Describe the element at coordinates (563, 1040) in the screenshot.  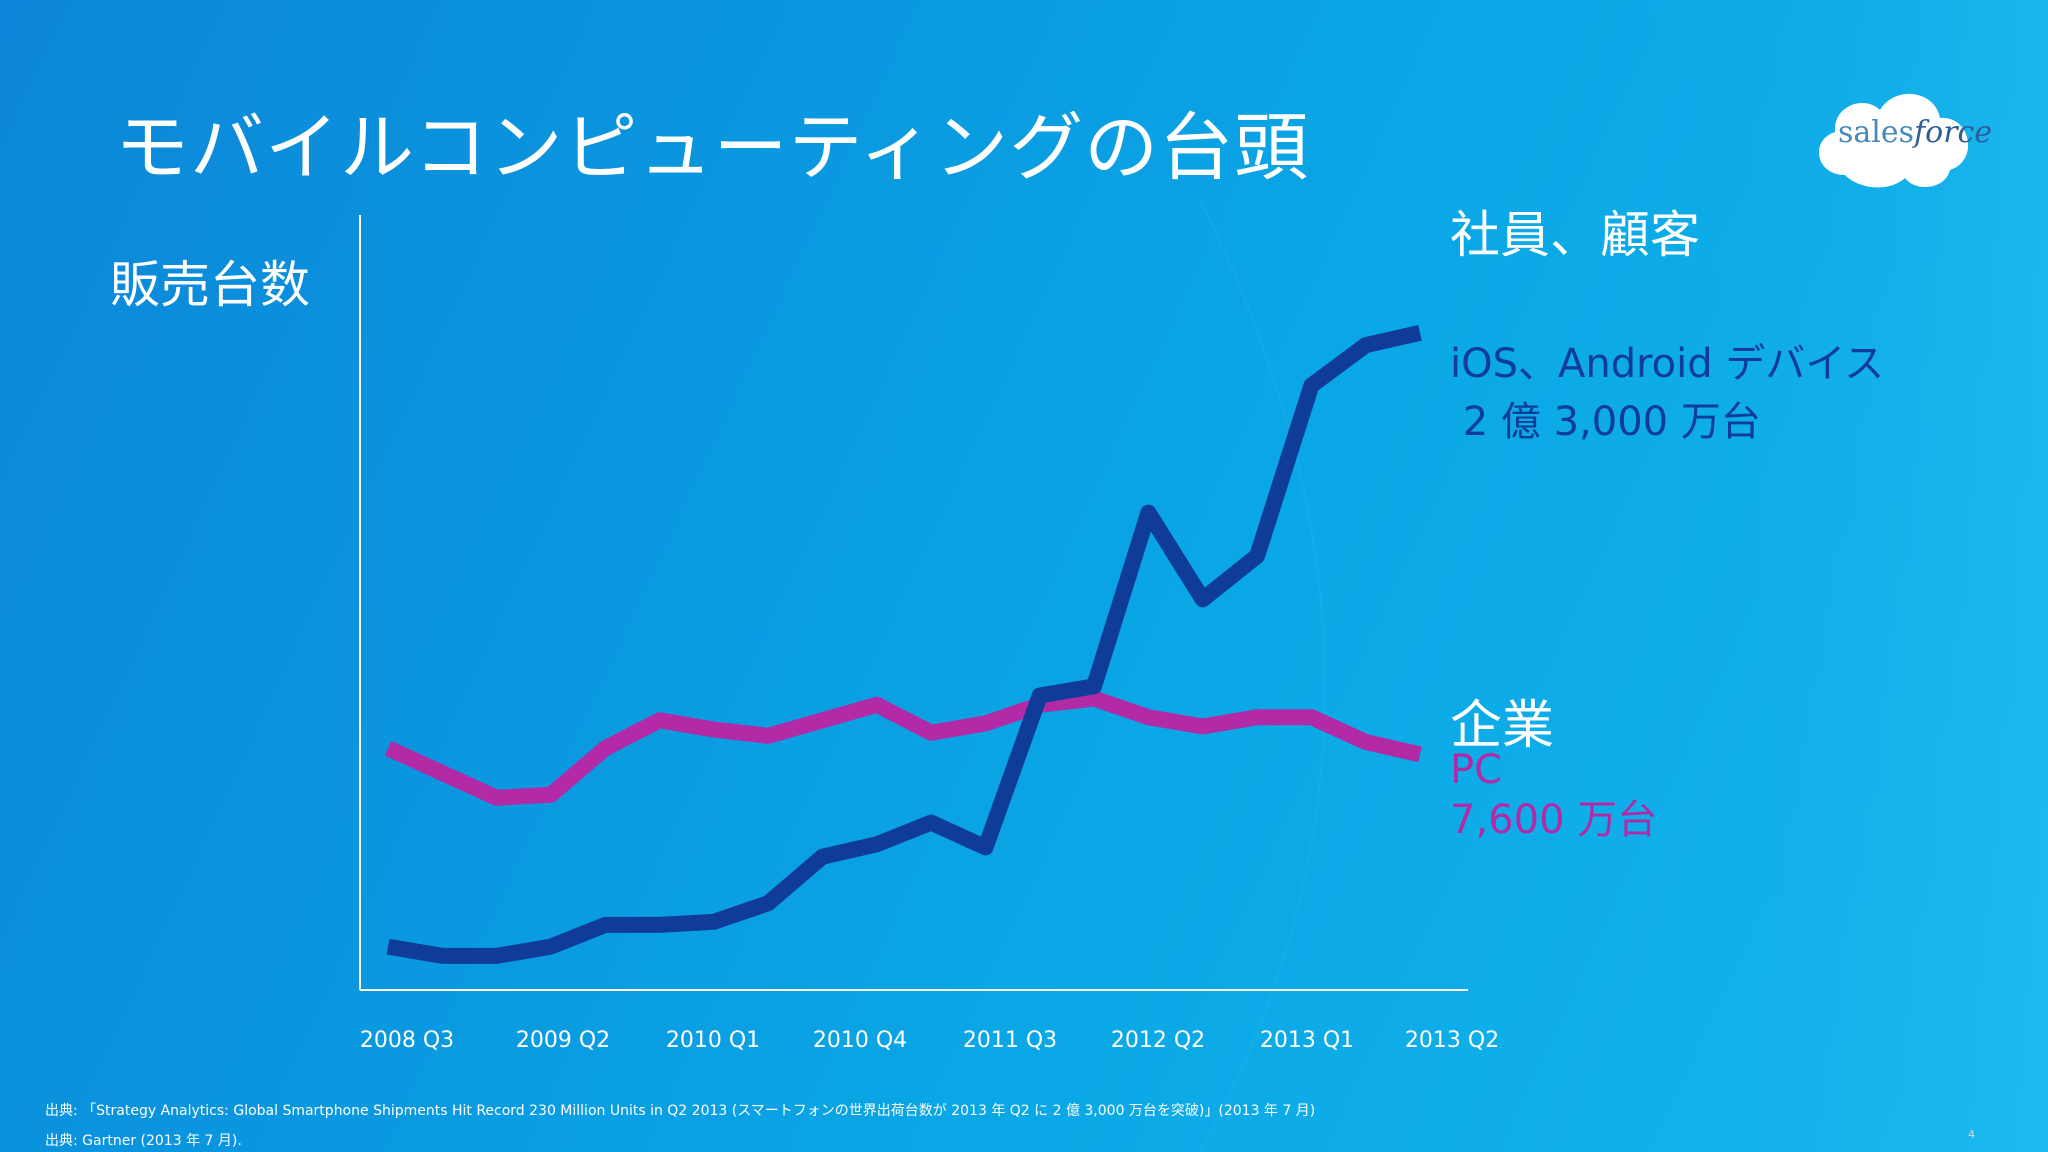
I see `x-tick-label: 2009 Q2` at that location.